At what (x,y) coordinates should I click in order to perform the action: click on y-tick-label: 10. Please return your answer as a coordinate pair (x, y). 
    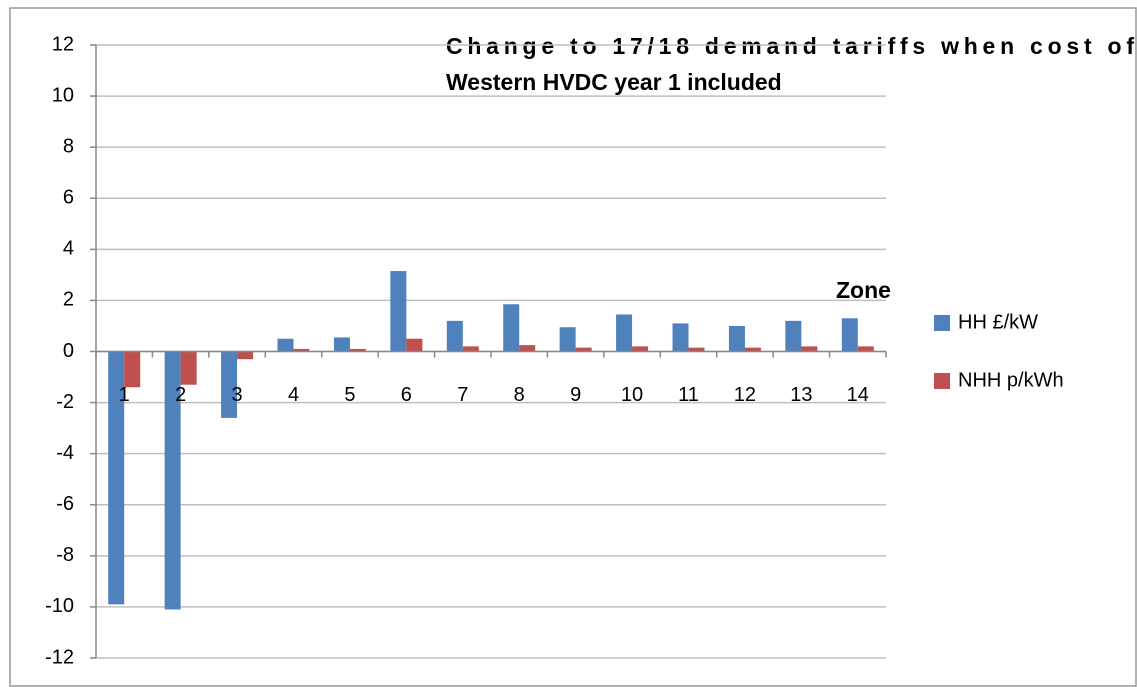
    Looking at the image, I should click on (63, 95).